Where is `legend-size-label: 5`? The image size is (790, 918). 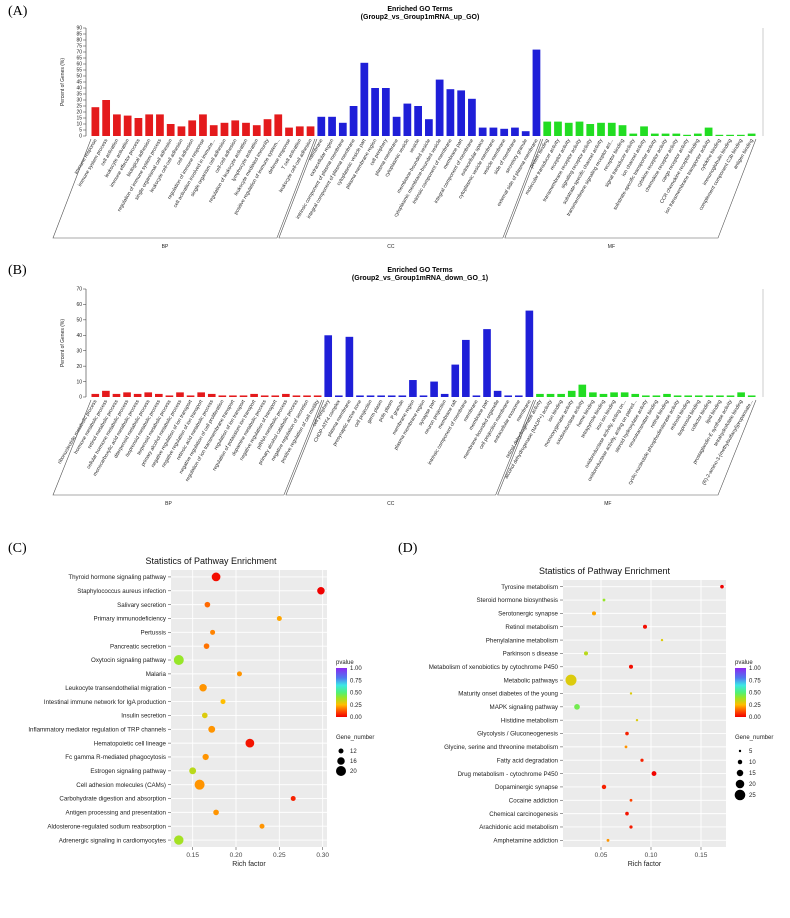
legend-size-label: 5 is located at coordinates (751, 752).